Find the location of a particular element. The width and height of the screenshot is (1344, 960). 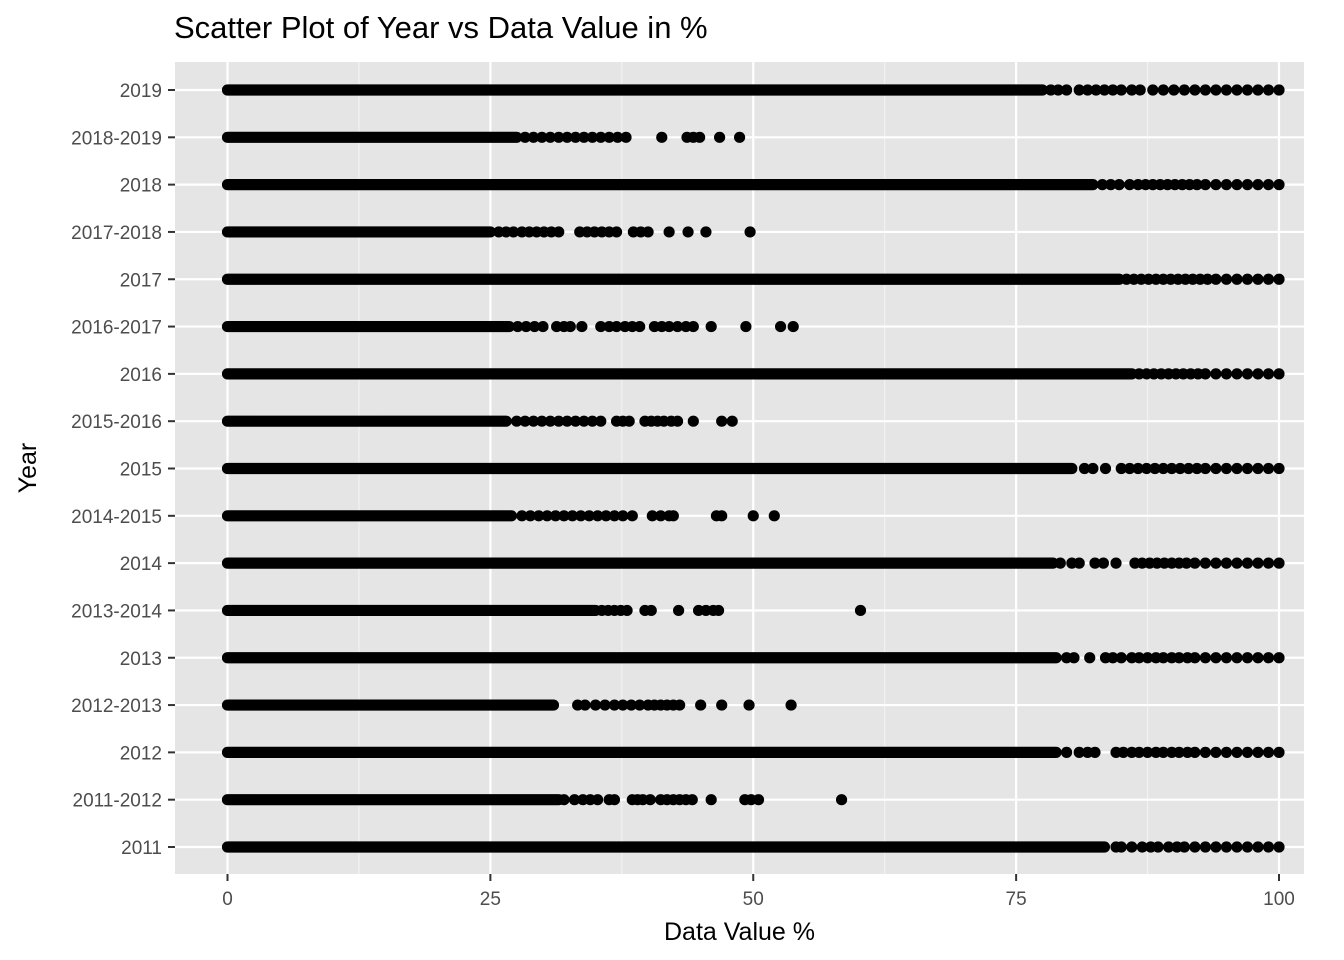

y-tick-label: 2014 is located at coordinates (141, 564).